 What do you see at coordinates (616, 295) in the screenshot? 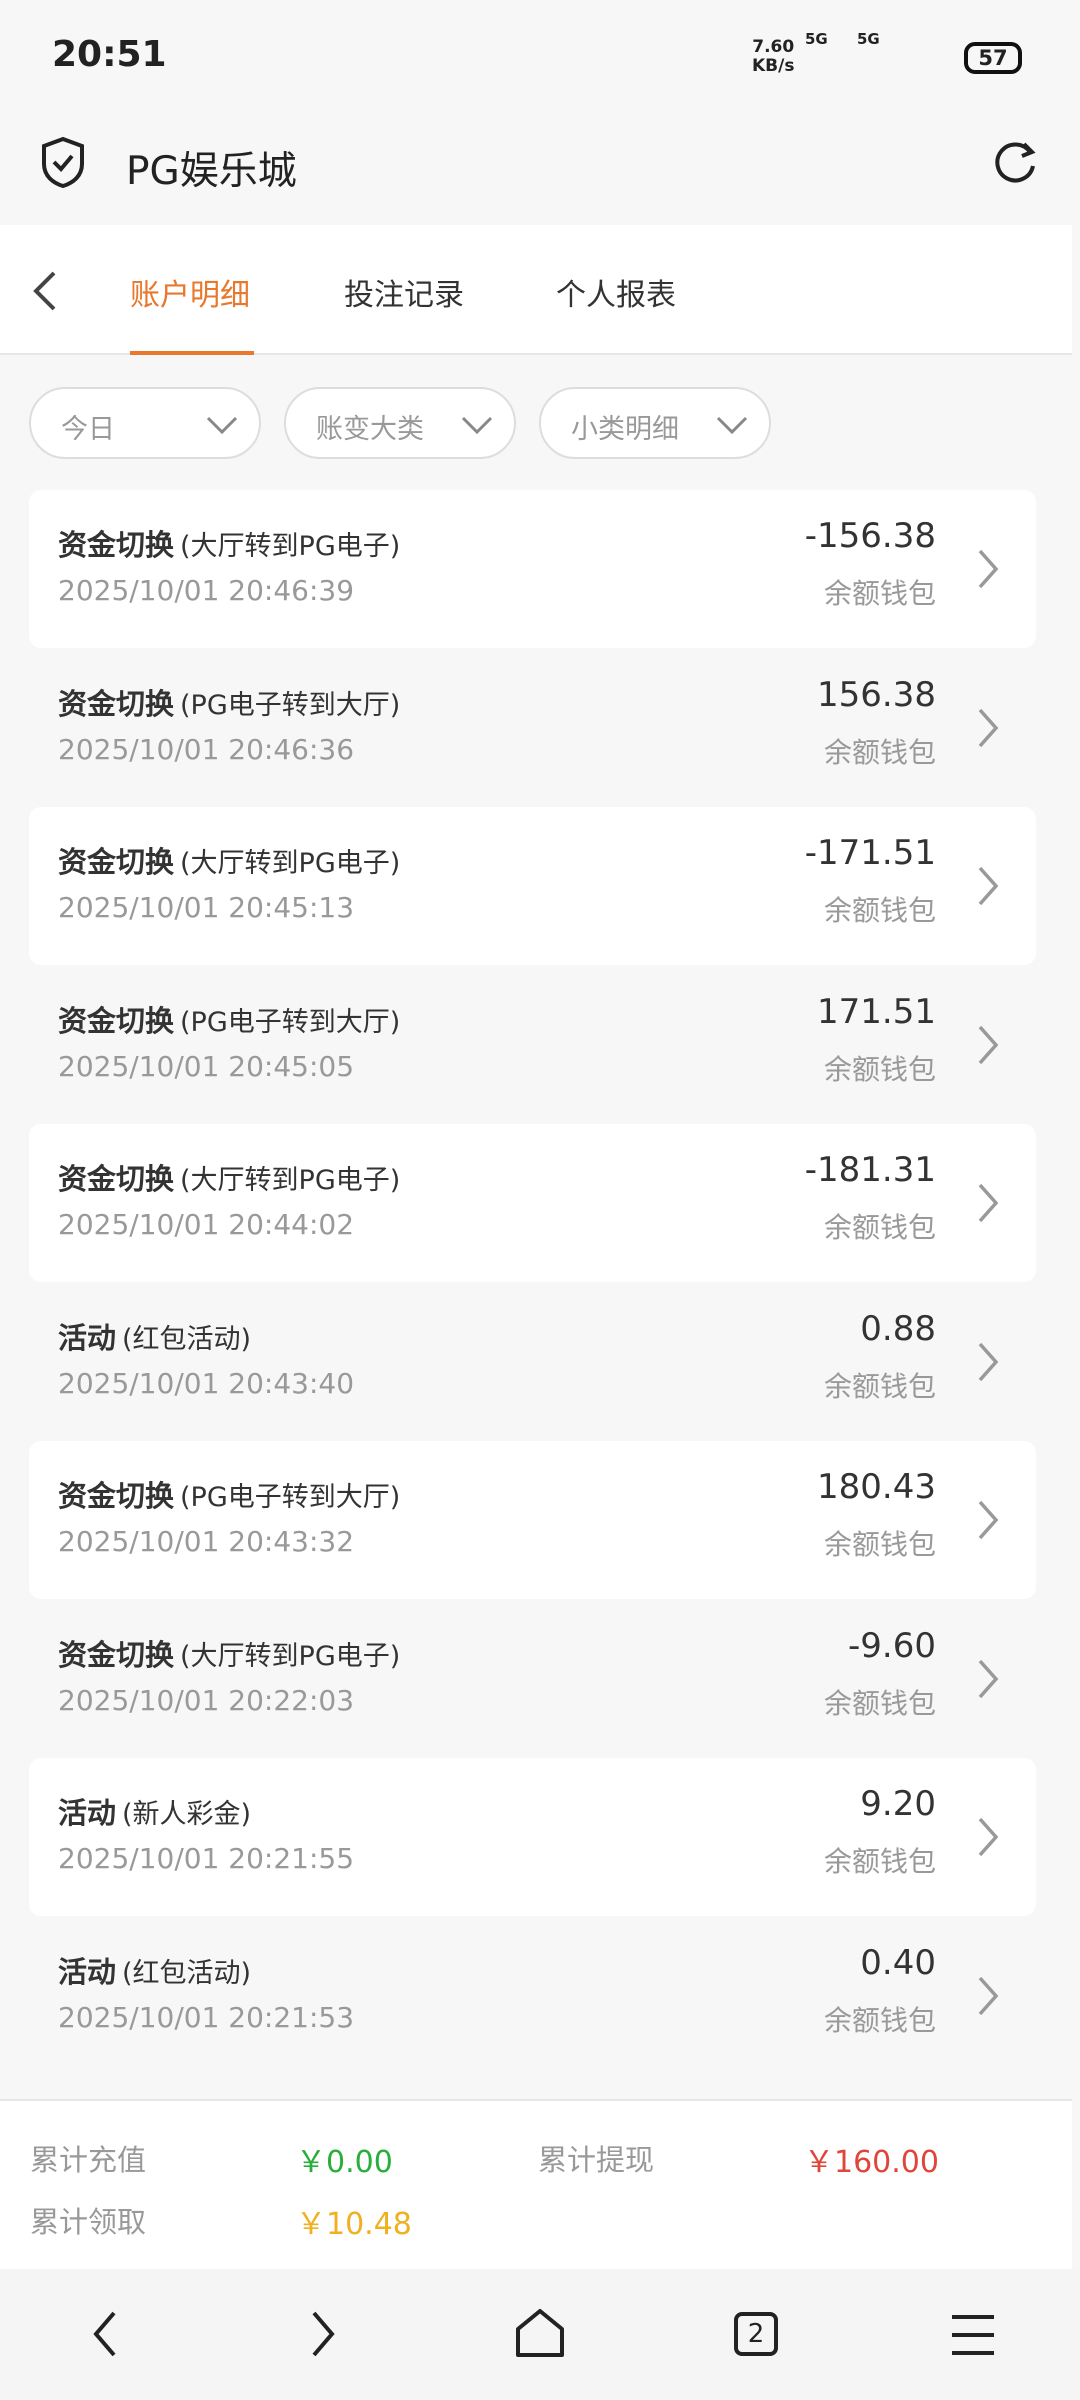
I see `tab: 个人报表` at bounding box center [616, 295].